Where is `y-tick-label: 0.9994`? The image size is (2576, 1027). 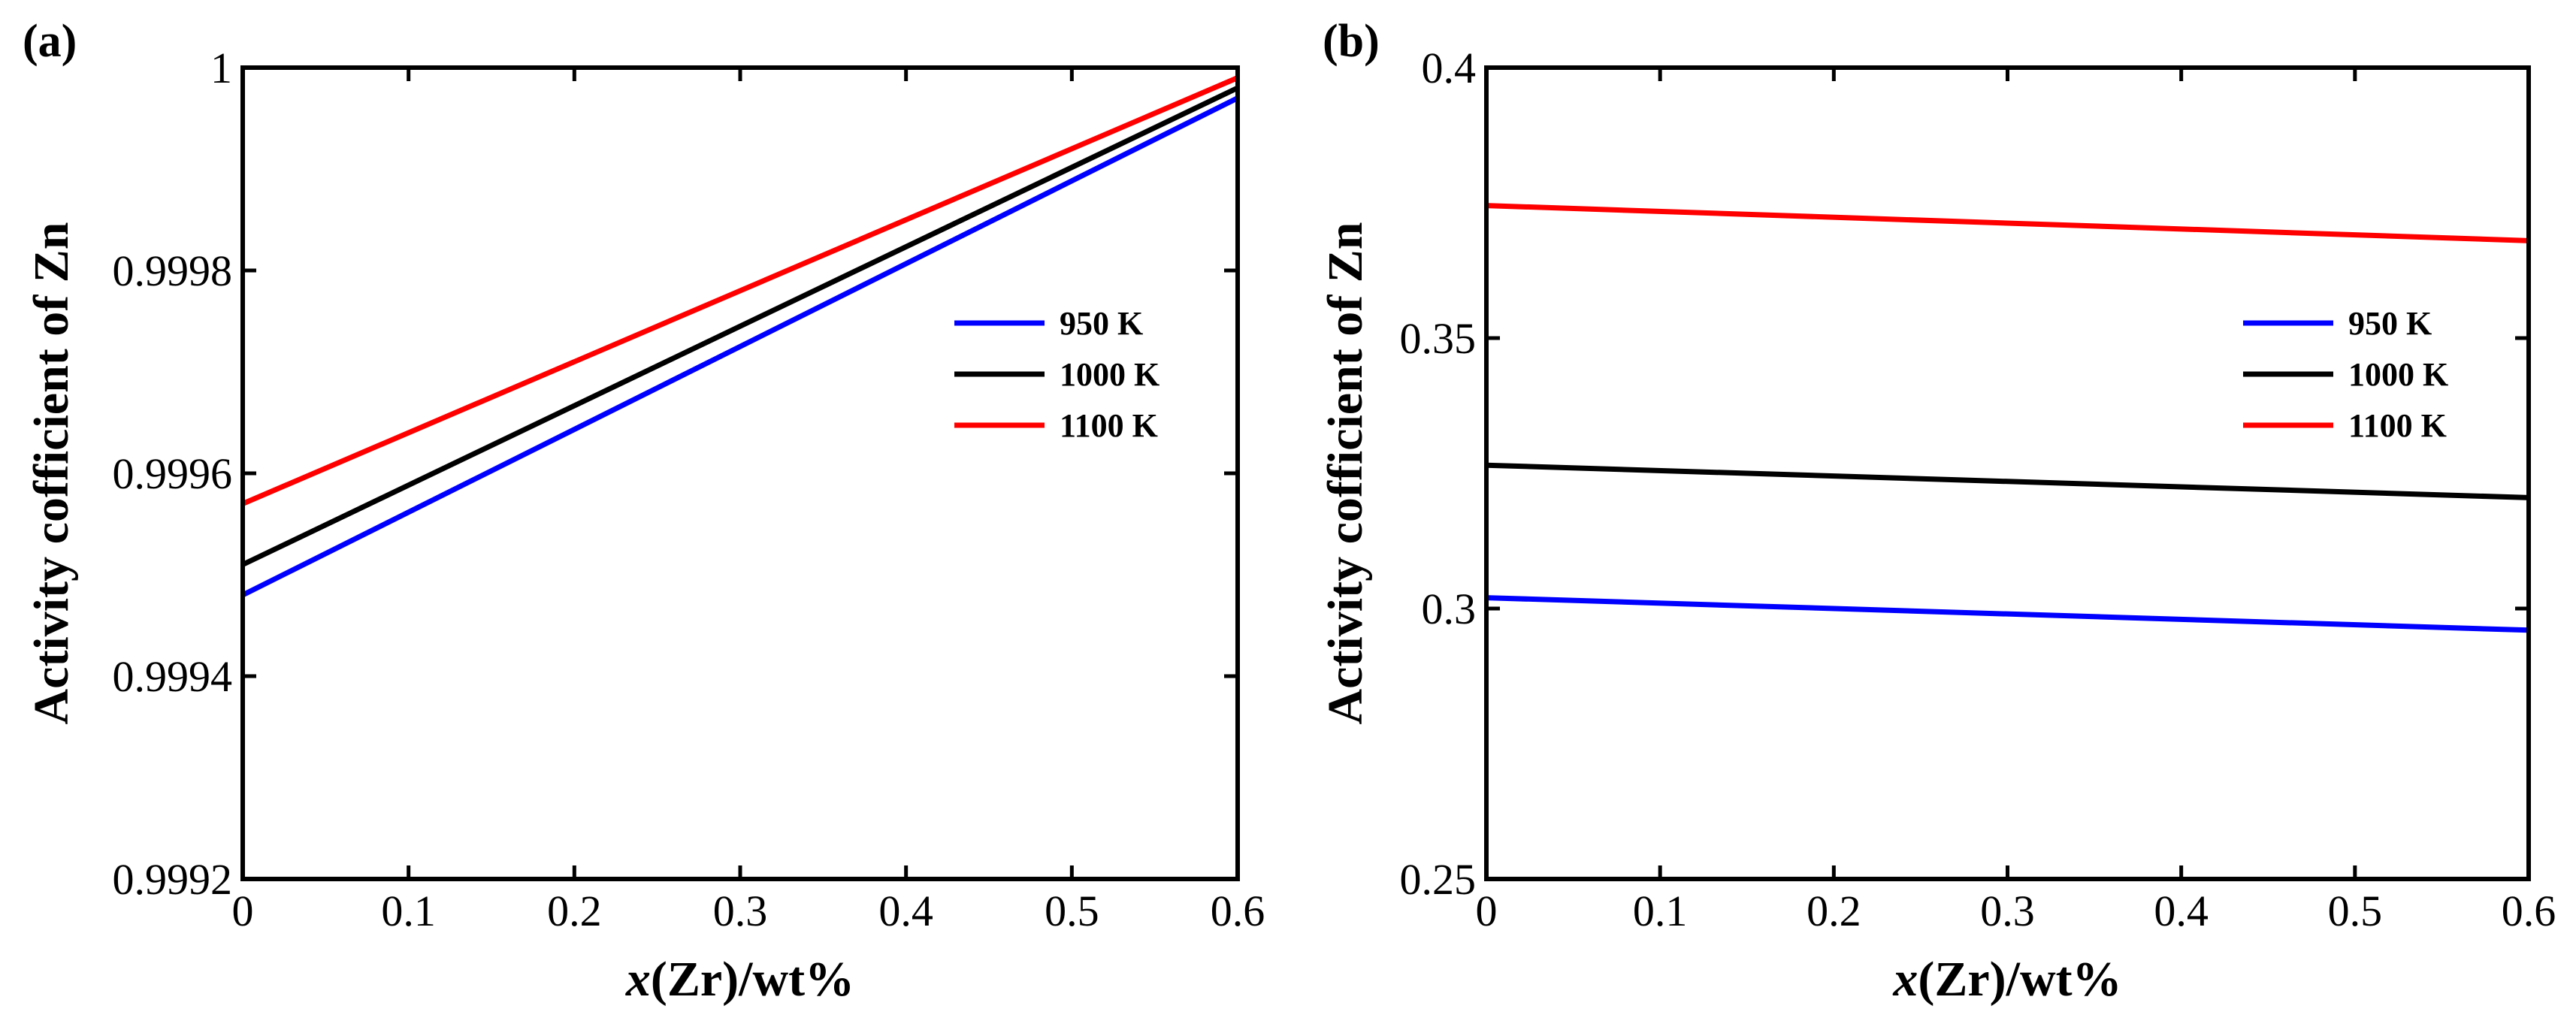 y-tick-label: 0.9994 is located at coordinates (173, 676).